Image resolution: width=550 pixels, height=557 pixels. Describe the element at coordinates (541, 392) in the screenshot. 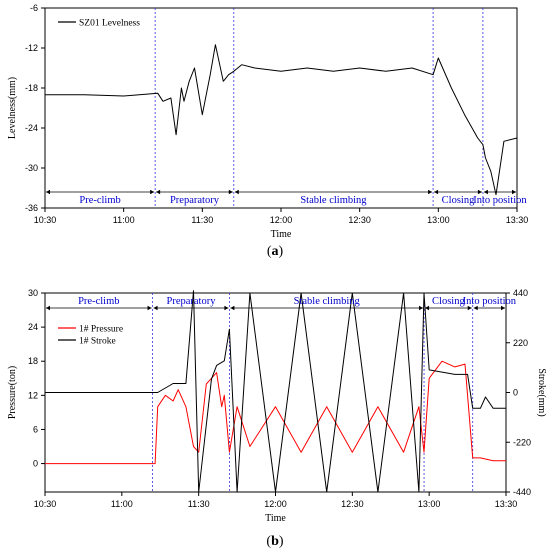

I see `y2-axis-label: Stroke(mm)` at that location.